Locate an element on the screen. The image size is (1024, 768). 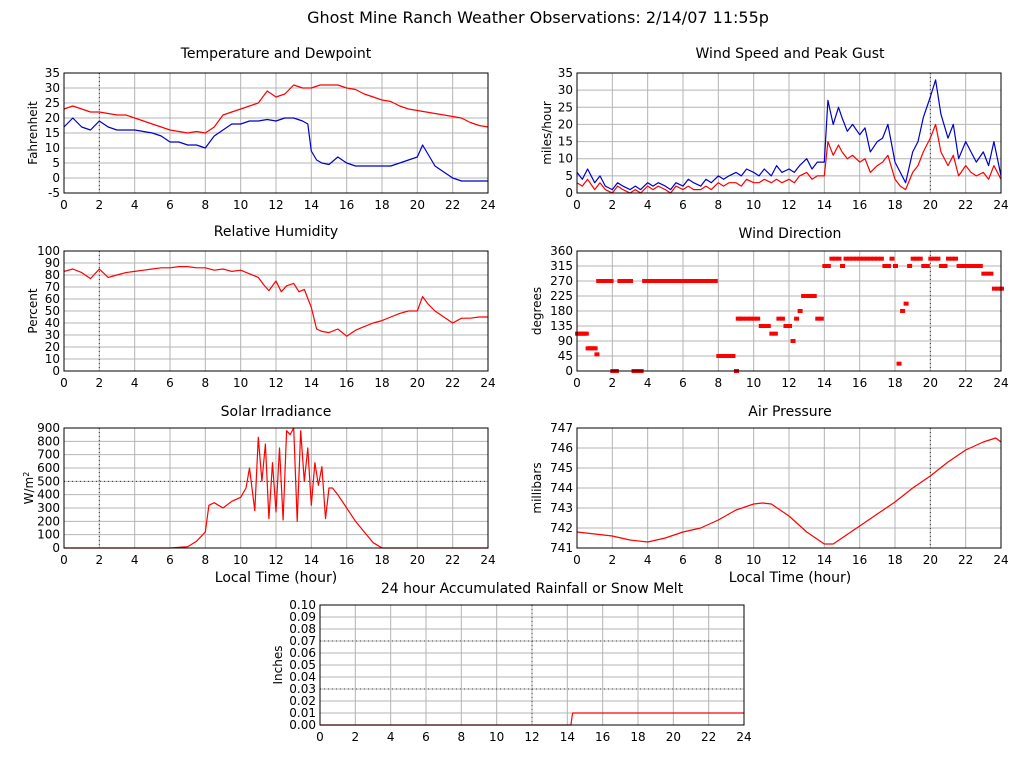
chart-title: Wind Direction is located at coordinates (790, 234).